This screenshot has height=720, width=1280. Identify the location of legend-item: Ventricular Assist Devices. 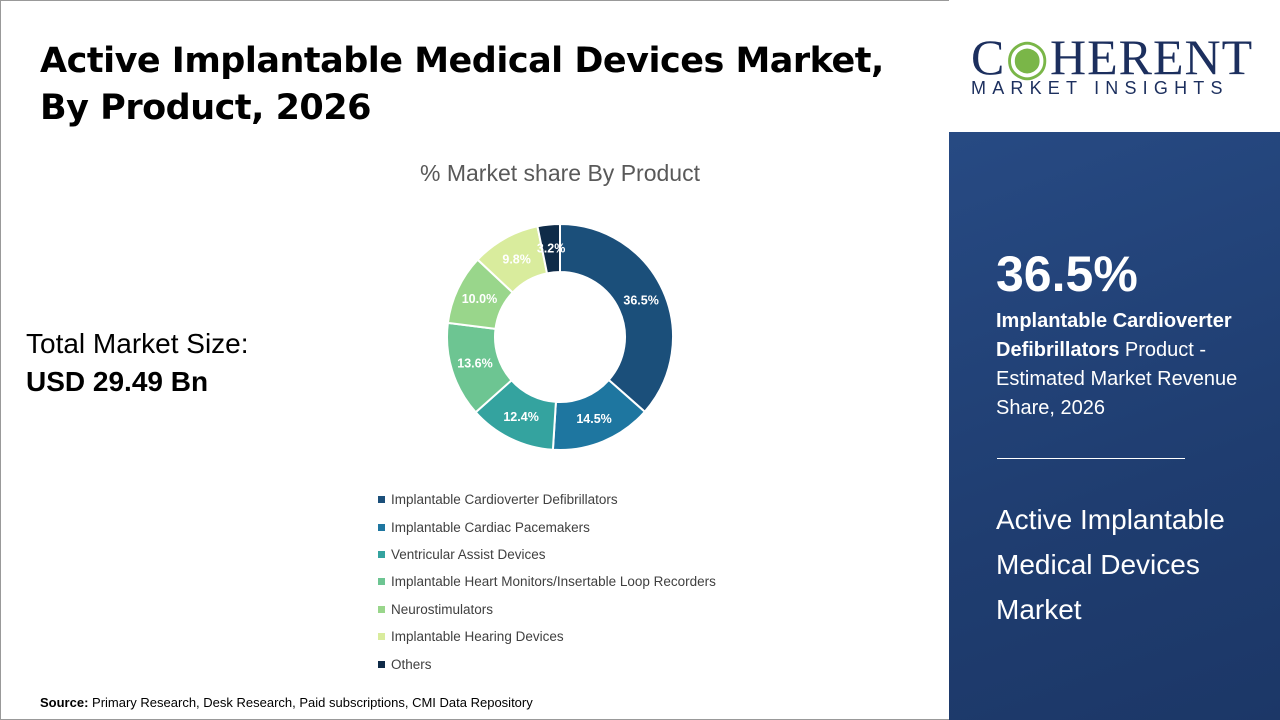
(547, 554).